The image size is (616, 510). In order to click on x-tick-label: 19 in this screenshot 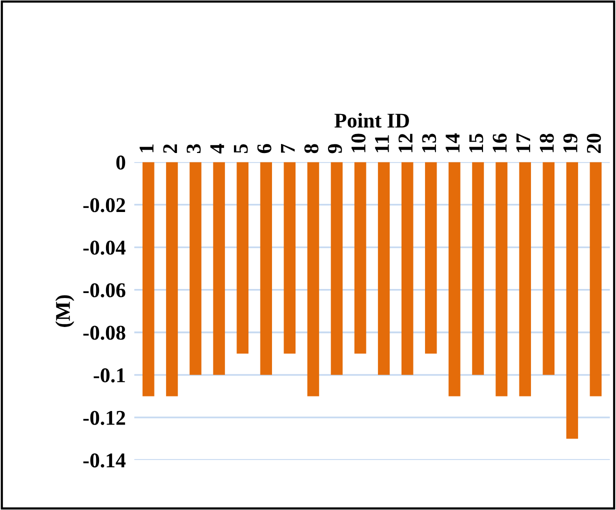, I will do `click(570, 143)`.